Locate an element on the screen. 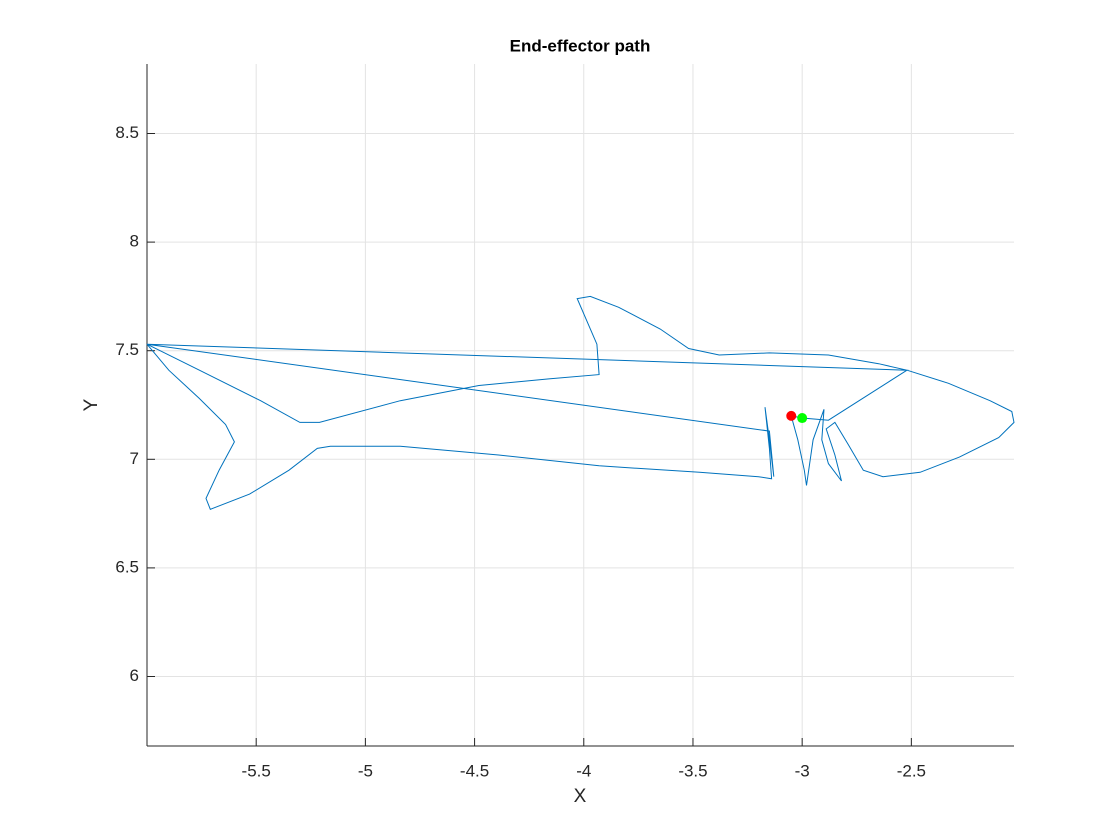 The image size is (1120, 840). y-tick-label: 7.5 is located at coordinates (127, 349).